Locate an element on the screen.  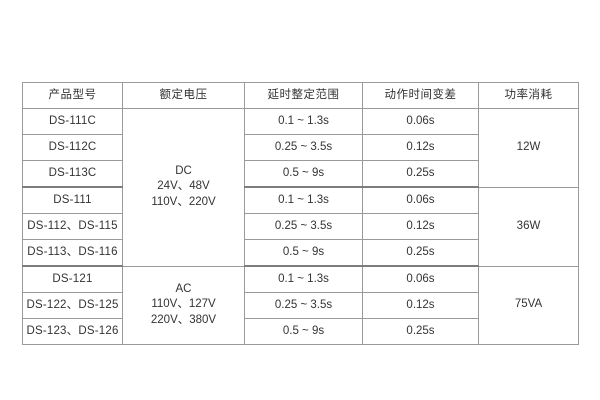
table-row: DS-122、DS-125 0.25 ~ 3.5s 0.12s is located at coordinates (300, 305).